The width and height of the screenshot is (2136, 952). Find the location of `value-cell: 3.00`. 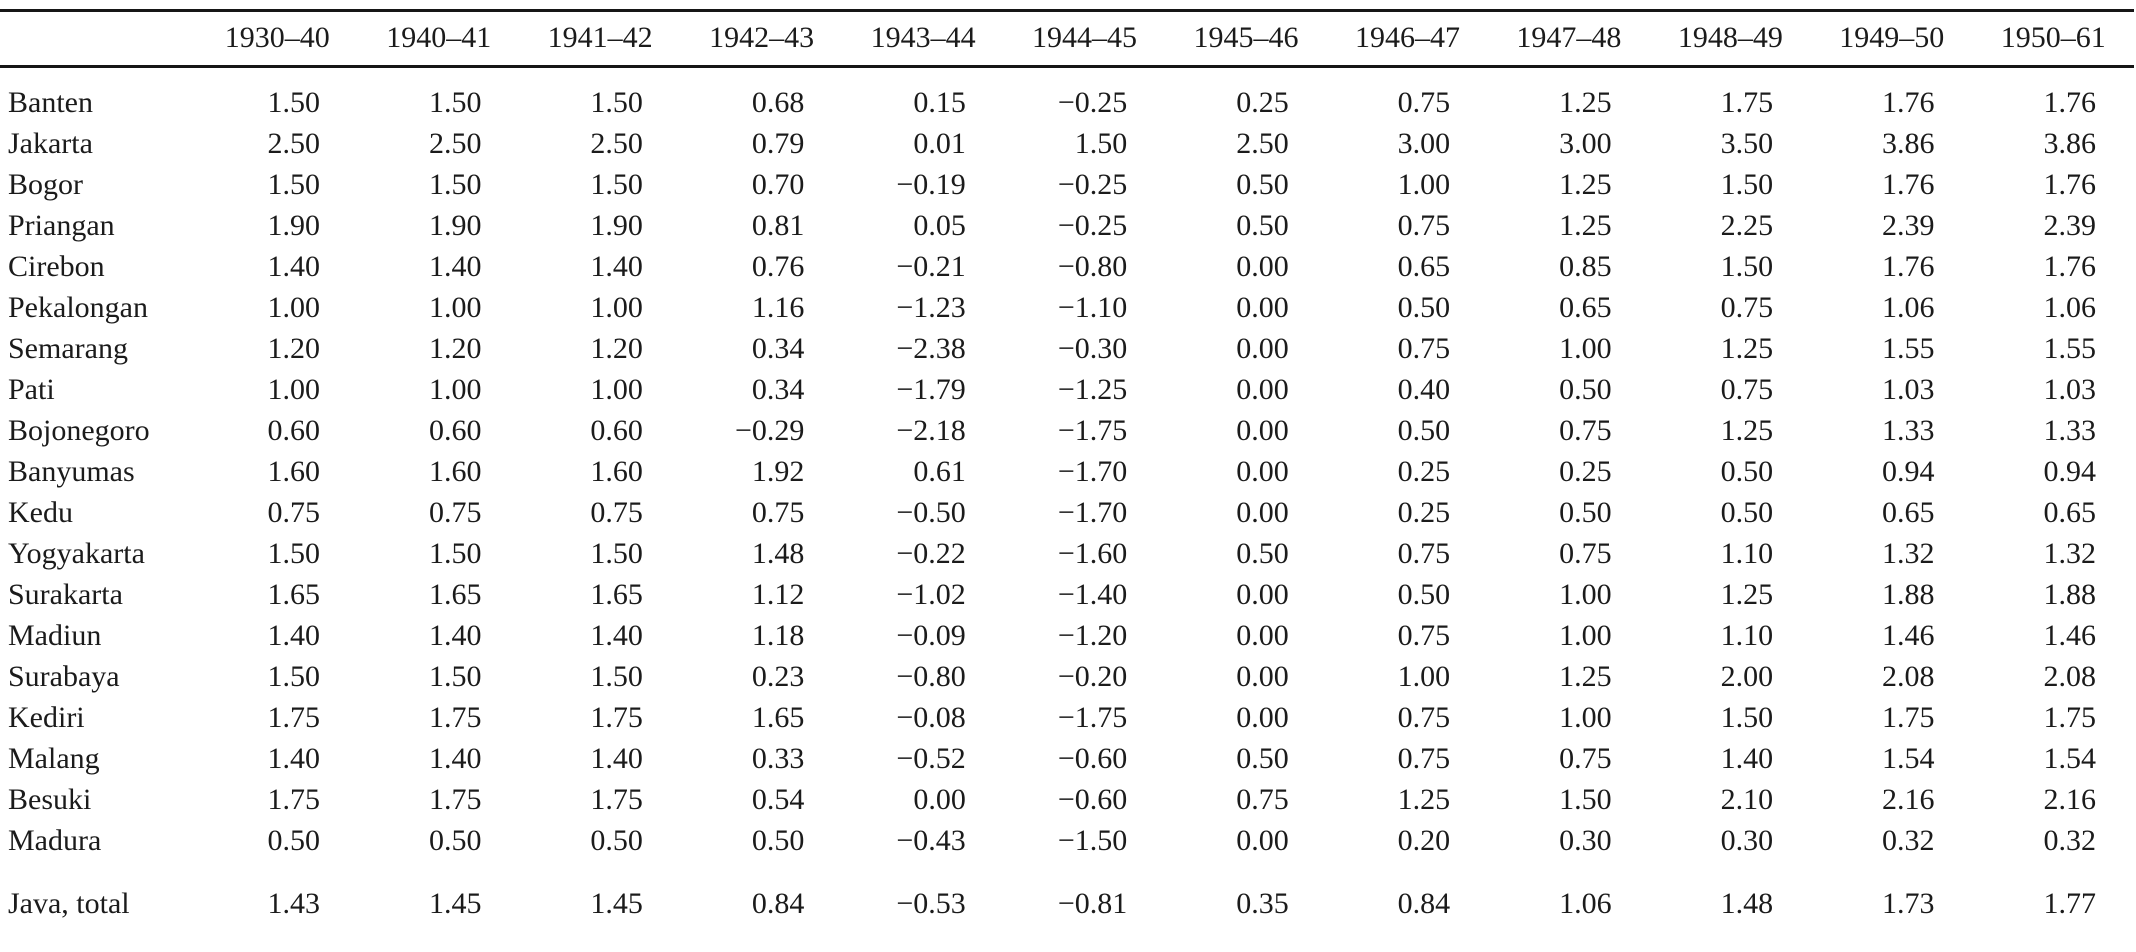

value-cell: 3.00 is located at coordinates (1424, 143).